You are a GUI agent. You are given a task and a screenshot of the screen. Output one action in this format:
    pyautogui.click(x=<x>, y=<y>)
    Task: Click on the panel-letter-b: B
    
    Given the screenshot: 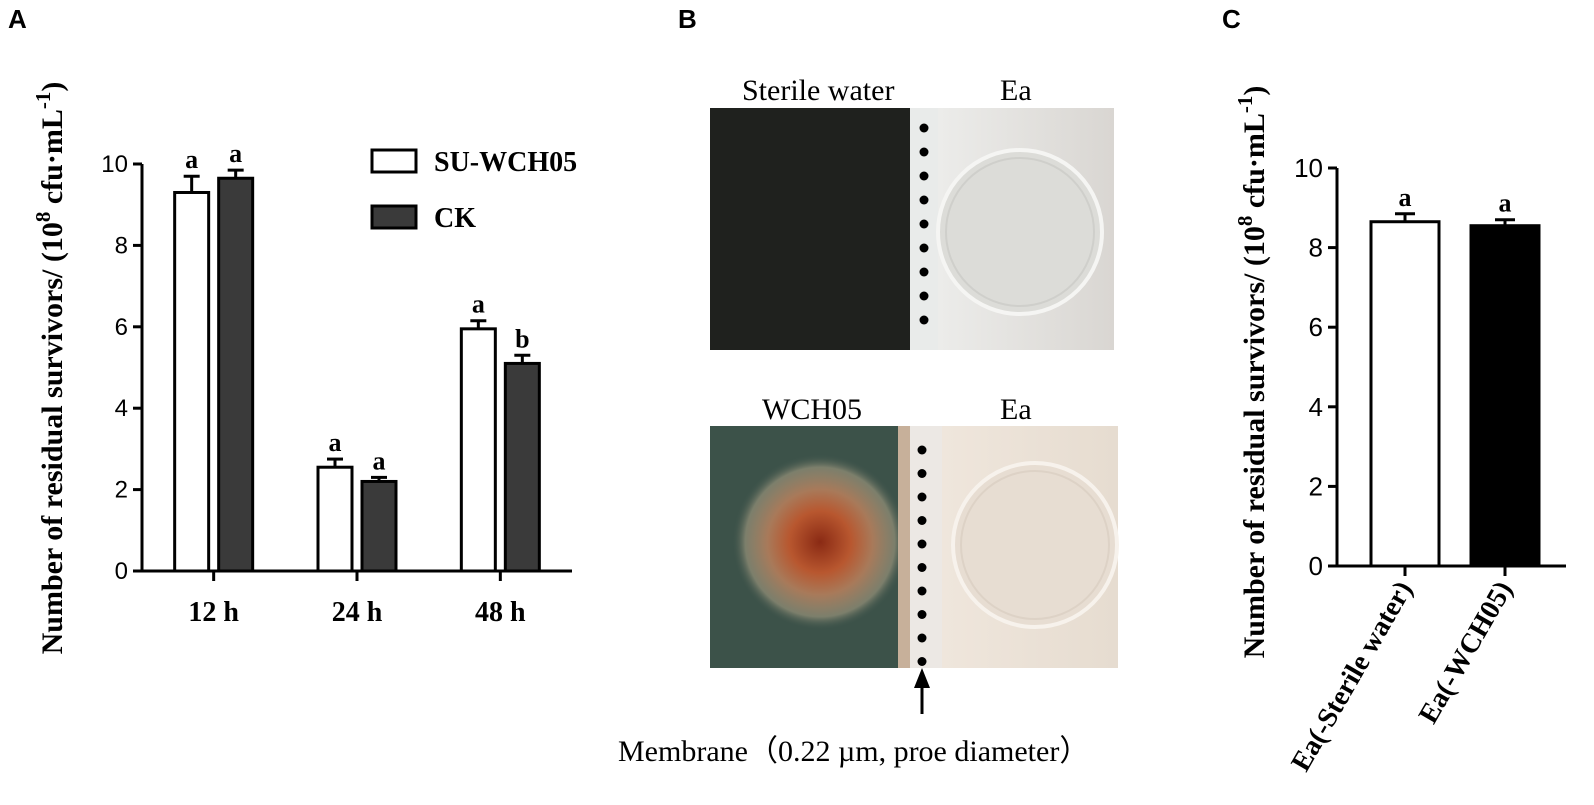 What is the action you would take?
    pyautogui.click(x=687, y=19)
    